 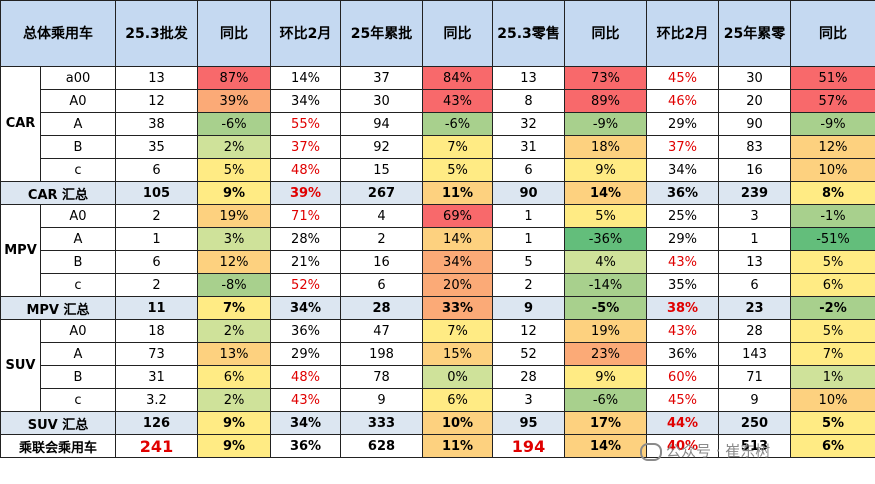 I want to click on table-cell: 17%, so click(x=605, y=423).